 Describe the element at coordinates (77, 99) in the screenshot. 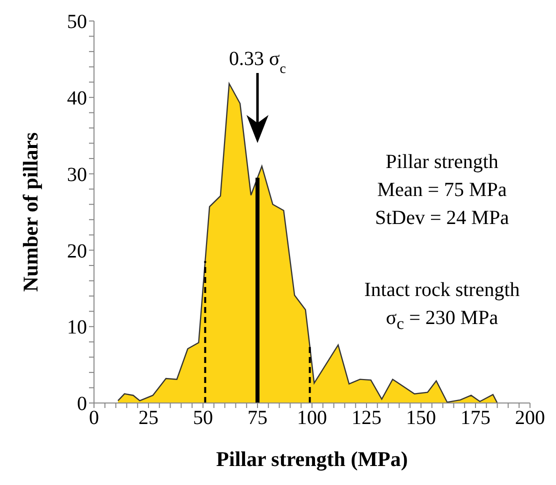

I see `y-tick-label: 40` at that location.